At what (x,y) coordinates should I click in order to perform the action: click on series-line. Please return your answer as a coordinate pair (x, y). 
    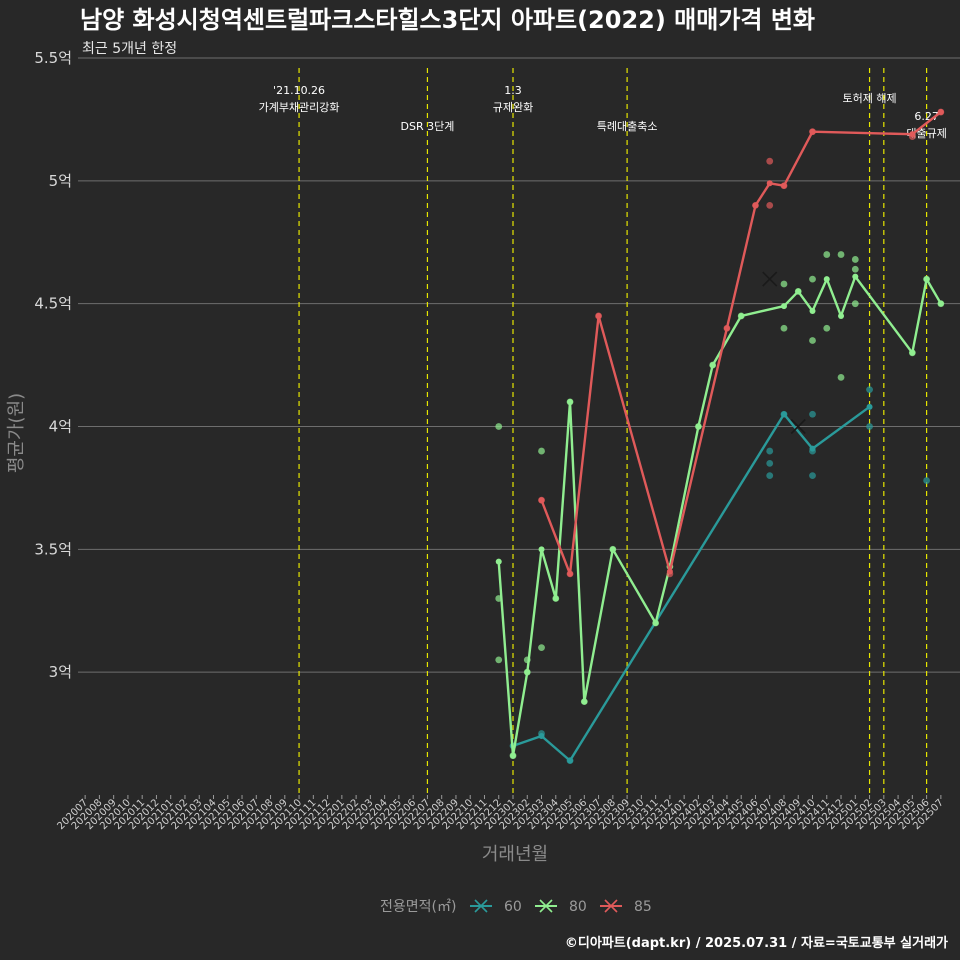
    Looking at the image, I should click on (691, 583).